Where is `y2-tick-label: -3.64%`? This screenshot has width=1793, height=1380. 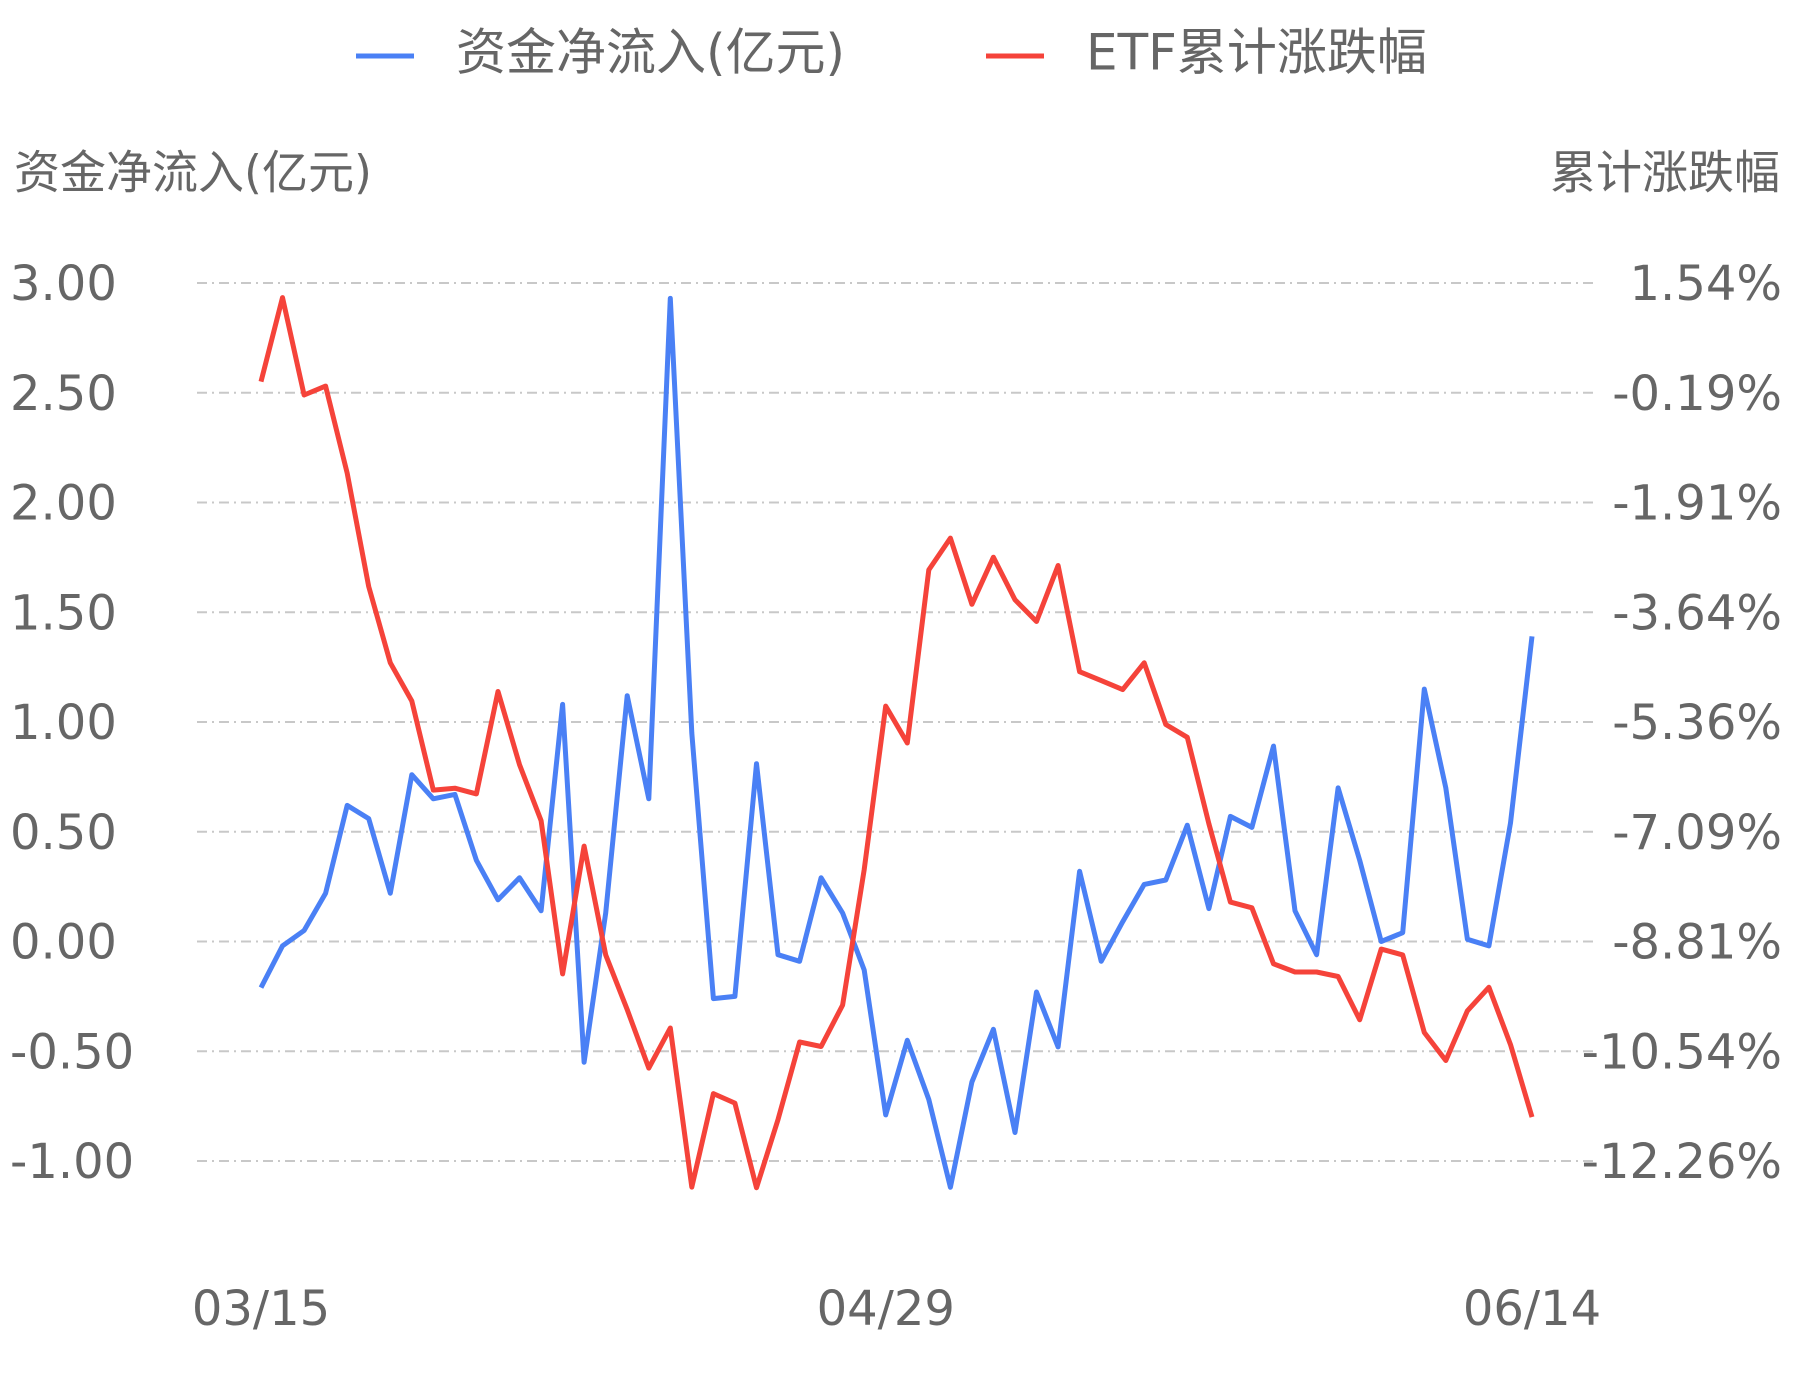 y2-tick-label: -3.64% is located at coordinates (1697, 614).